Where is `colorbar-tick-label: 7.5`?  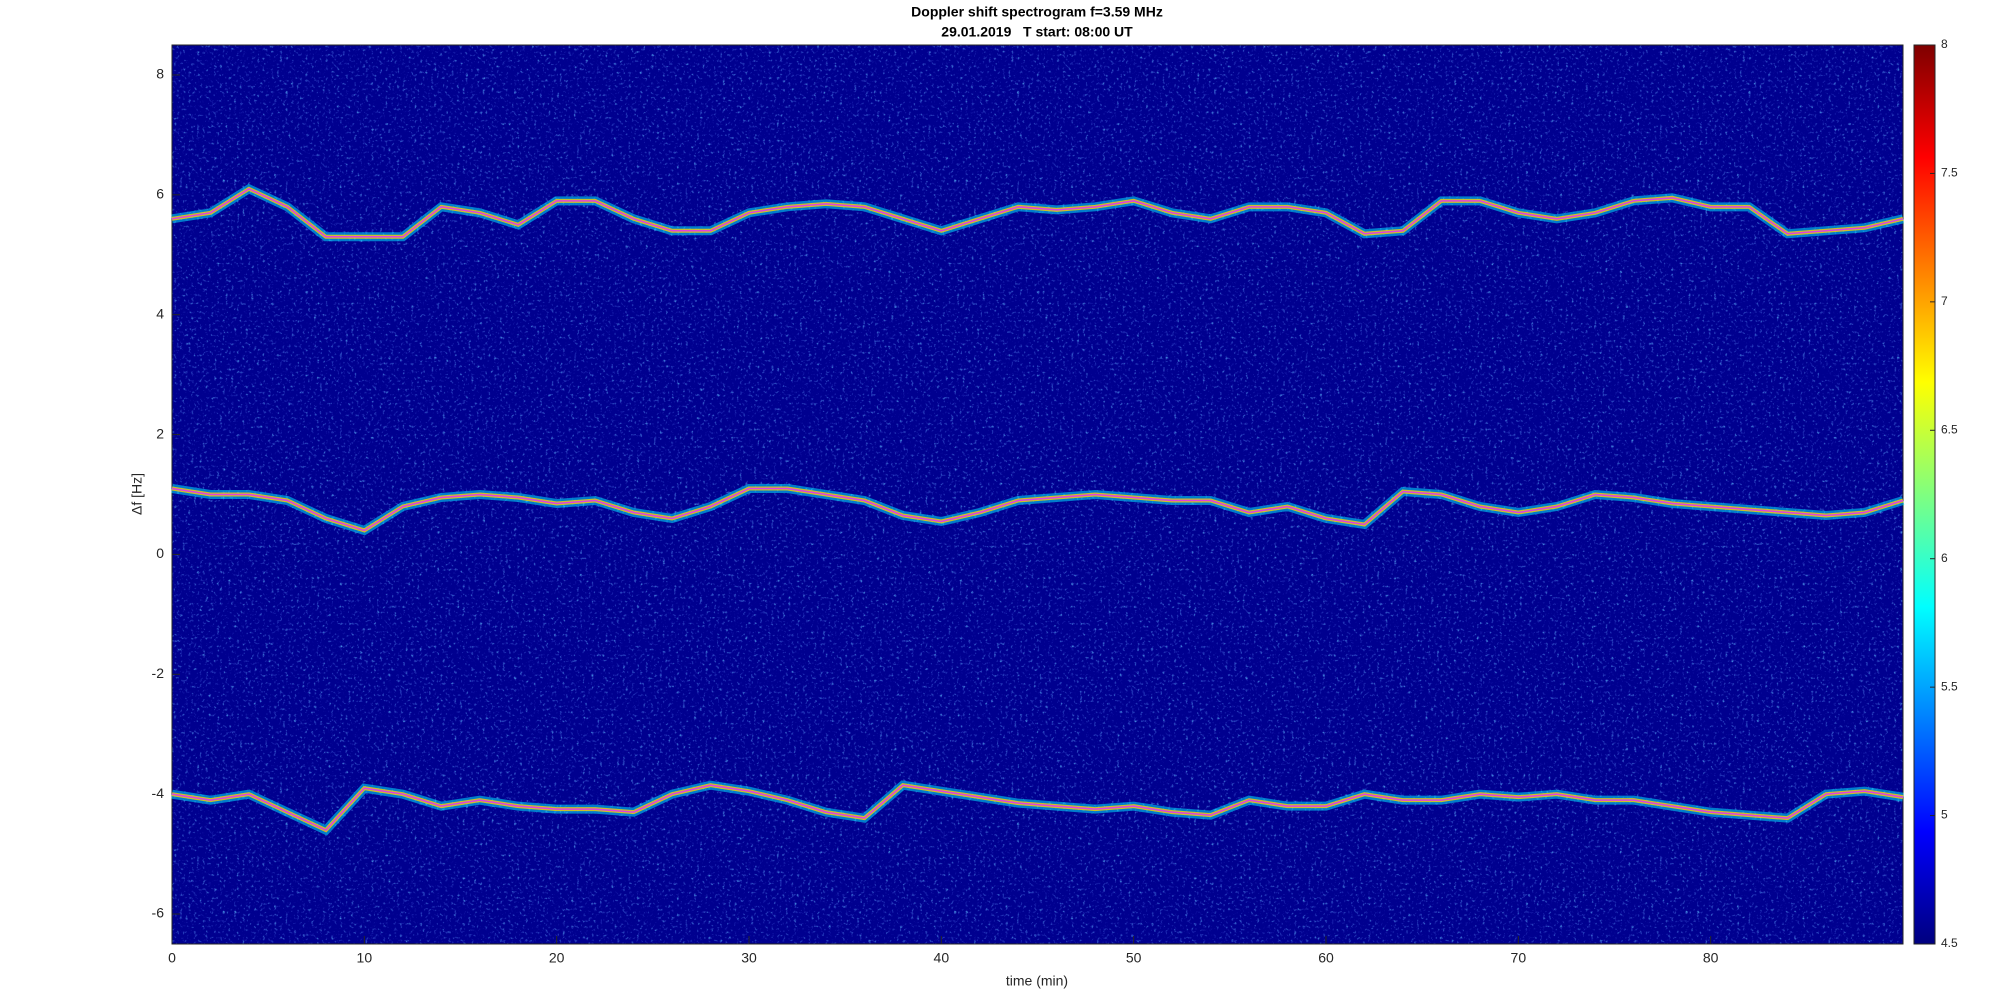
colorbar-tick-label: 7.5 is located at coordinates (1949, 173).